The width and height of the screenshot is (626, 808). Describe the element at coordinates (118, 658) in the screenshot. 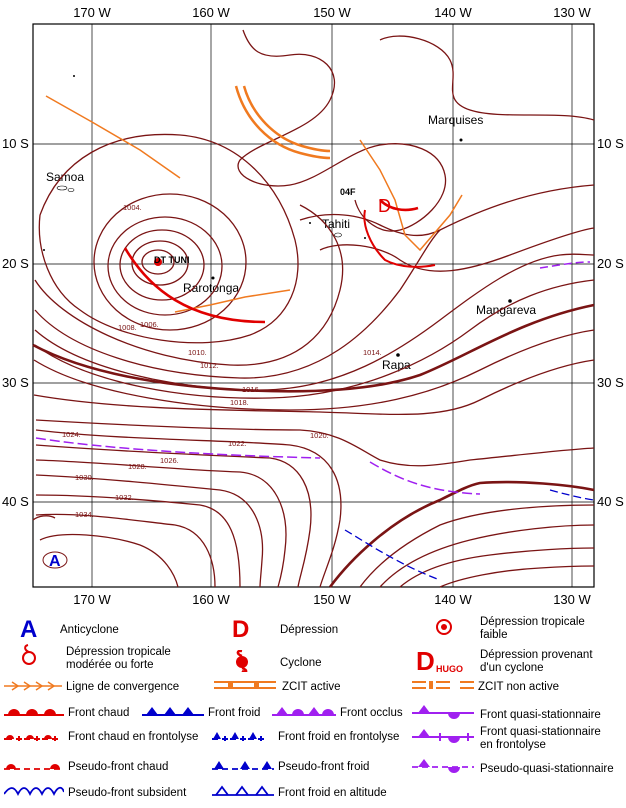

I see `legend-moderate-tropical-depression: Dépression tropicale modérée ou forte` at that location.